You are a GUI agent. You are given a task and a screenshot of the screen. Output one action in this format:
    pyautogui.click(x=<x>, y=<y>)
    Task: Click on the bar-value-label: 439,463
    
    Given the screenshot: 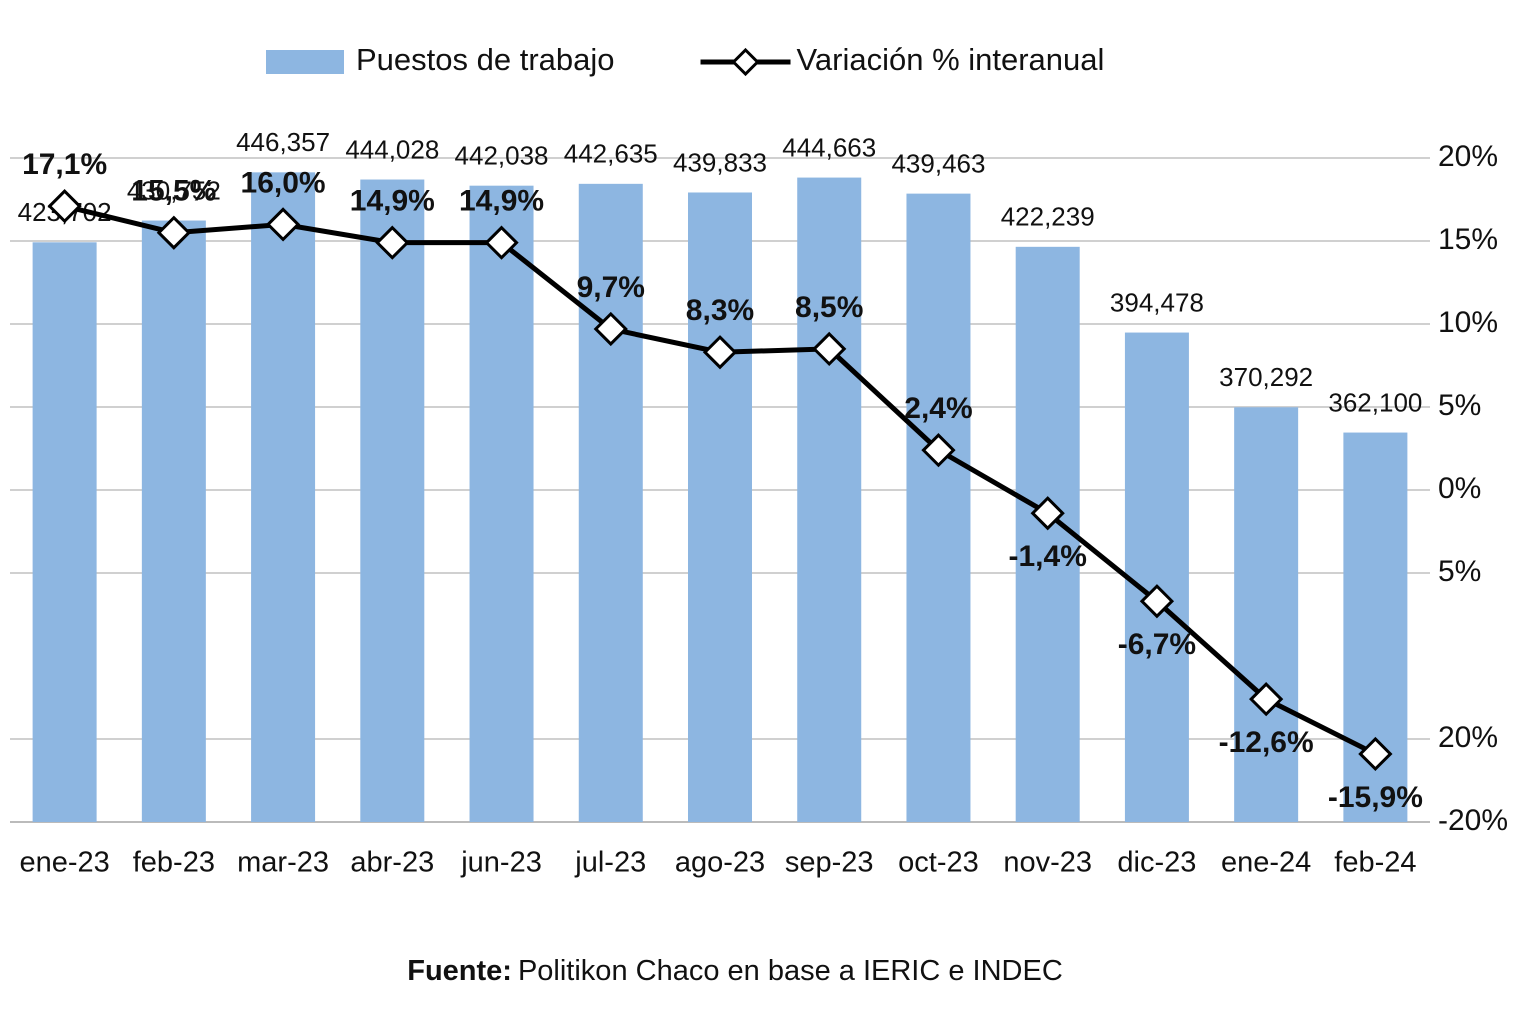 What is the action you would take?
    pyautogui.click(x=938, y=164)
    